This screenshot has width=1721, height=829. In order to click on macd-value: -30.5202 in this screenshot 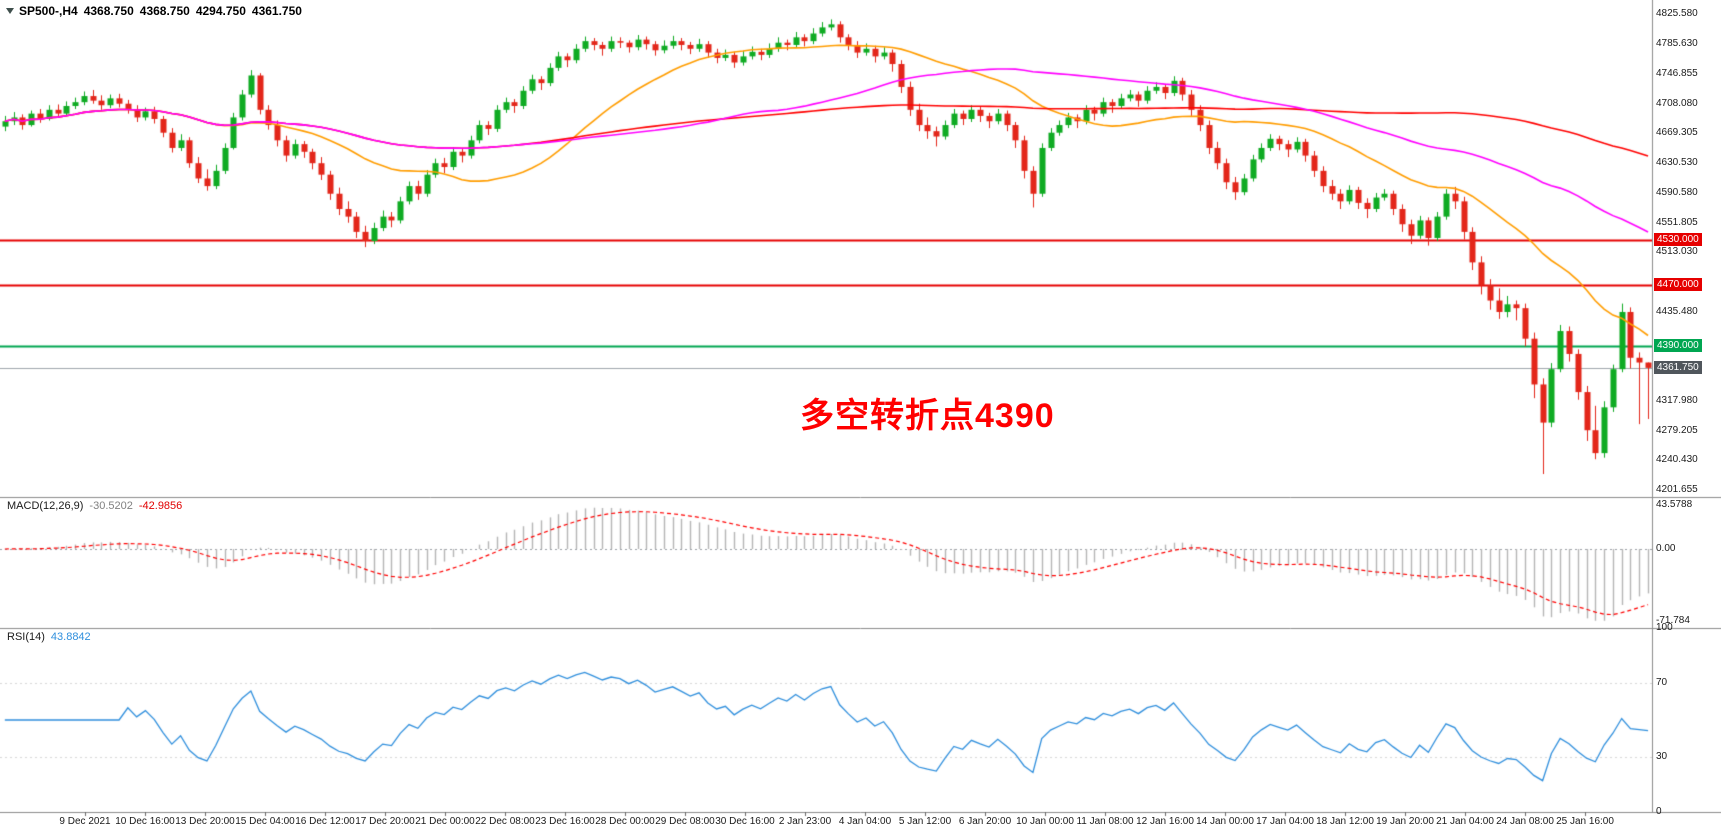, I will do `click(111, 506)`.